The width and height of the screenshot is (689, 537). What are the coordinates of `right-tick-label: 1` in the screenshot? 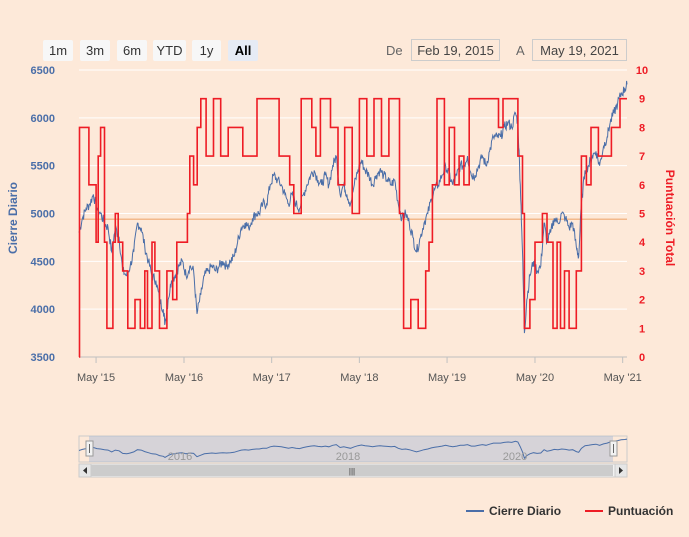 It's located at (642, 329).